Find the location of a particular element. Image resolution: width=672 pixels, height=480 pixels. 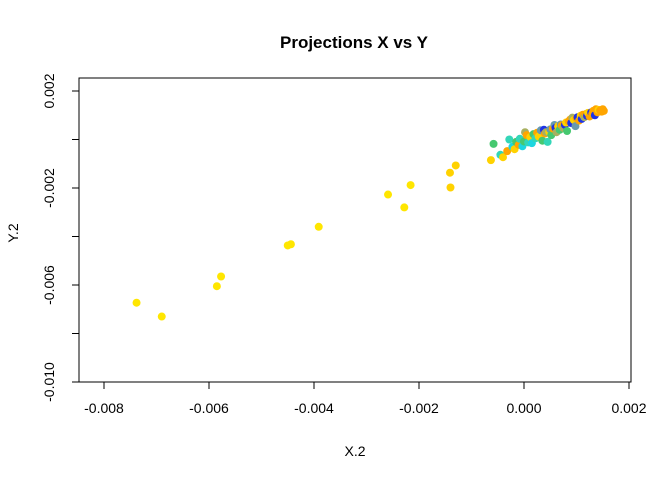

x-tick-label: -0.006 is located at coordinates (209, 408).